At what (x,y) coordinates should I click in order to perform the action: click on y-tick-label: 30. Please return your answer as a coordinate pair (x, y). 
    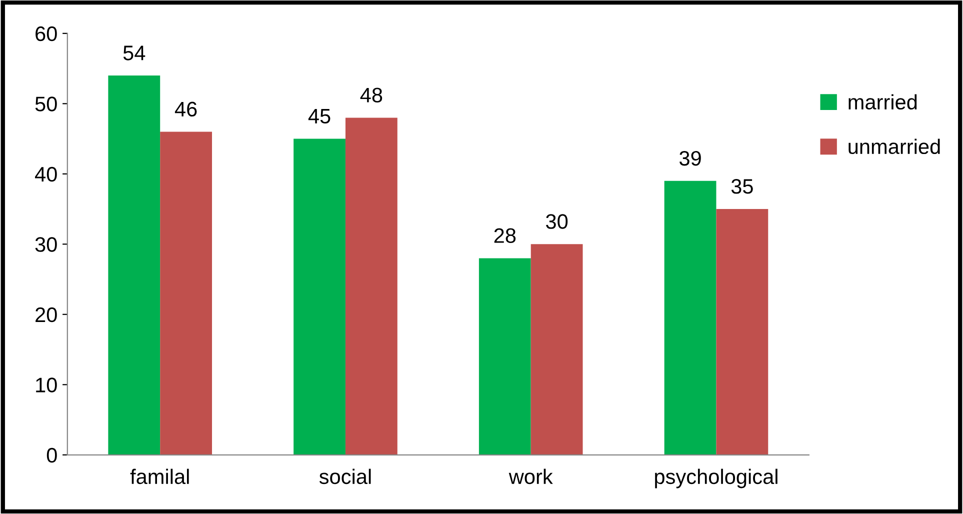
    Looking at the image, I should click on (46, 244).